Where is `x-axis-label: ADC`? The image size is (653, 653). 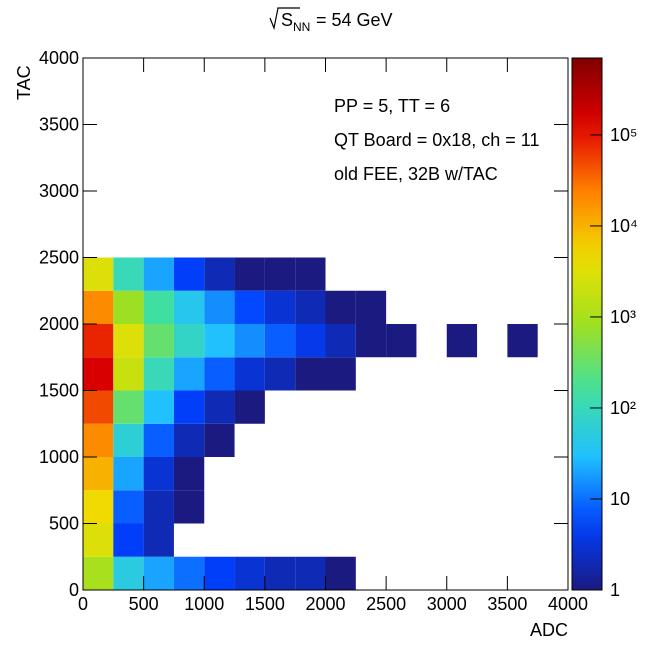 x-axis-label: ADC is located at coordinates (549, 630).